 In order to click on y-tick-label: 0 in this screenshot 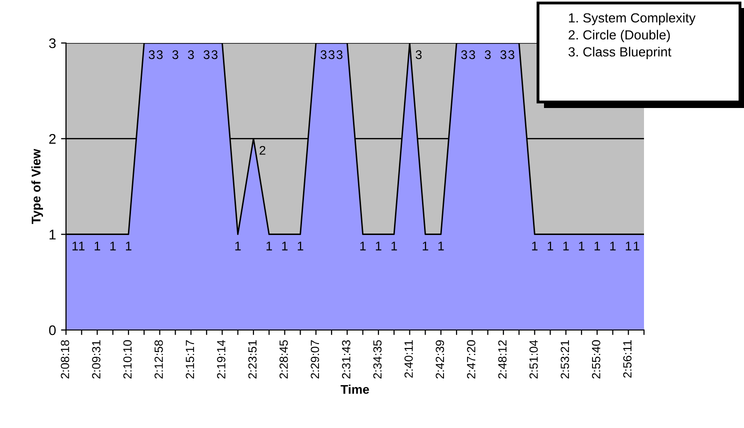, I will do `click(52, 330)`.